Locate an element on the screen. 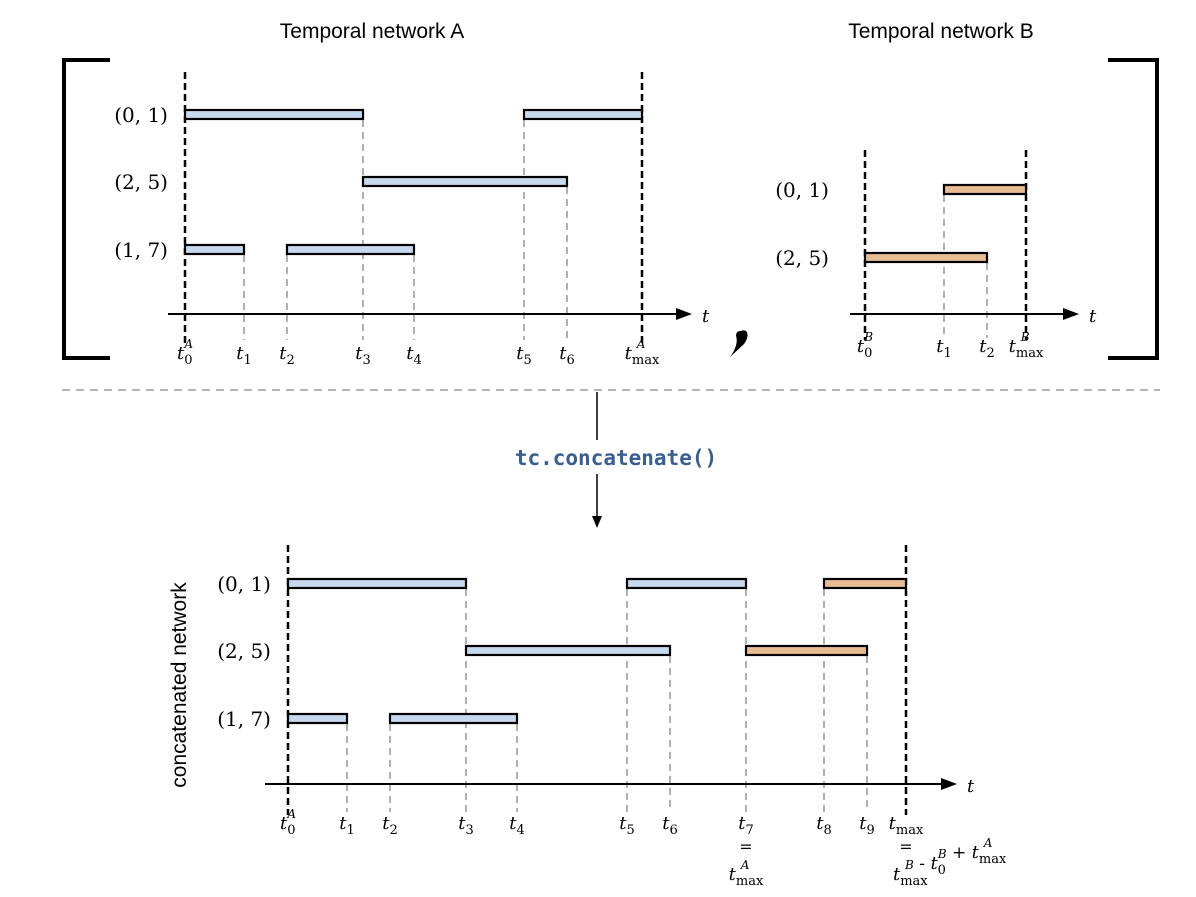 This screenshot has height=897, width=1196. concat-tick-3: t3 is located at coordinates (466, 825).